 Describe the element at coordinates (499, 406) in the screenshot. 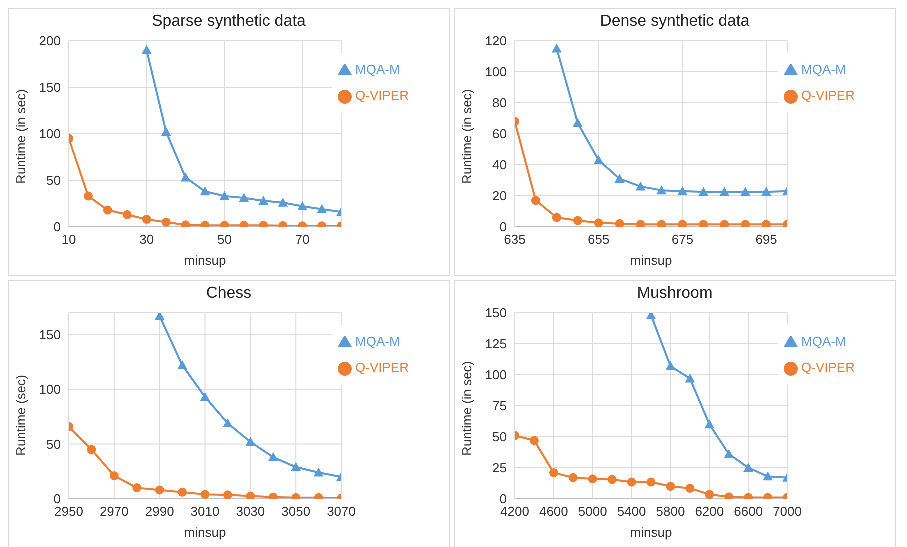

I see `y-tick-label: 75` at that location.